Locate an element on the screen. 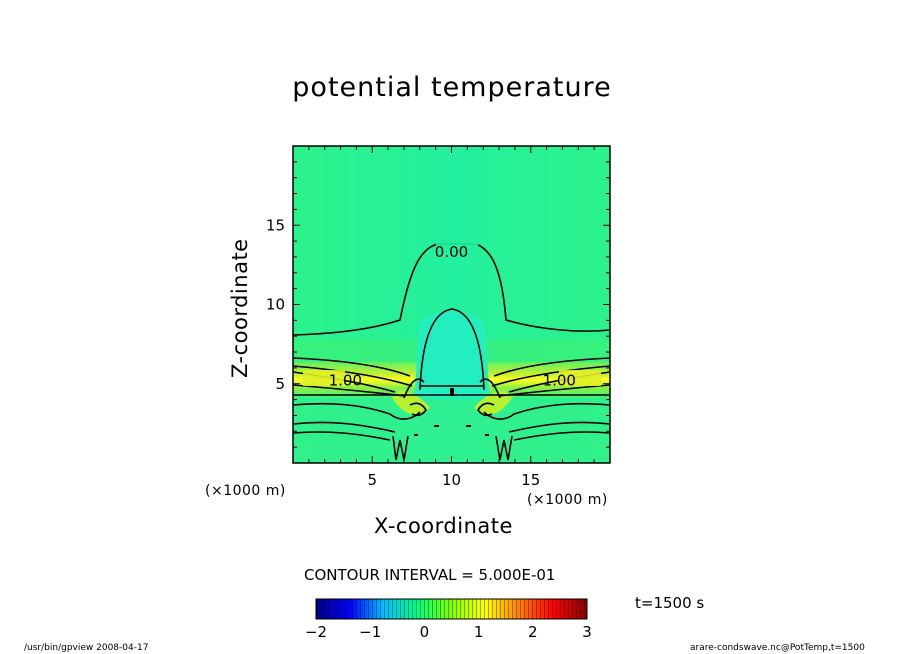  x-tick-labels: 5 10 15 is located at coordinates (453, 480).